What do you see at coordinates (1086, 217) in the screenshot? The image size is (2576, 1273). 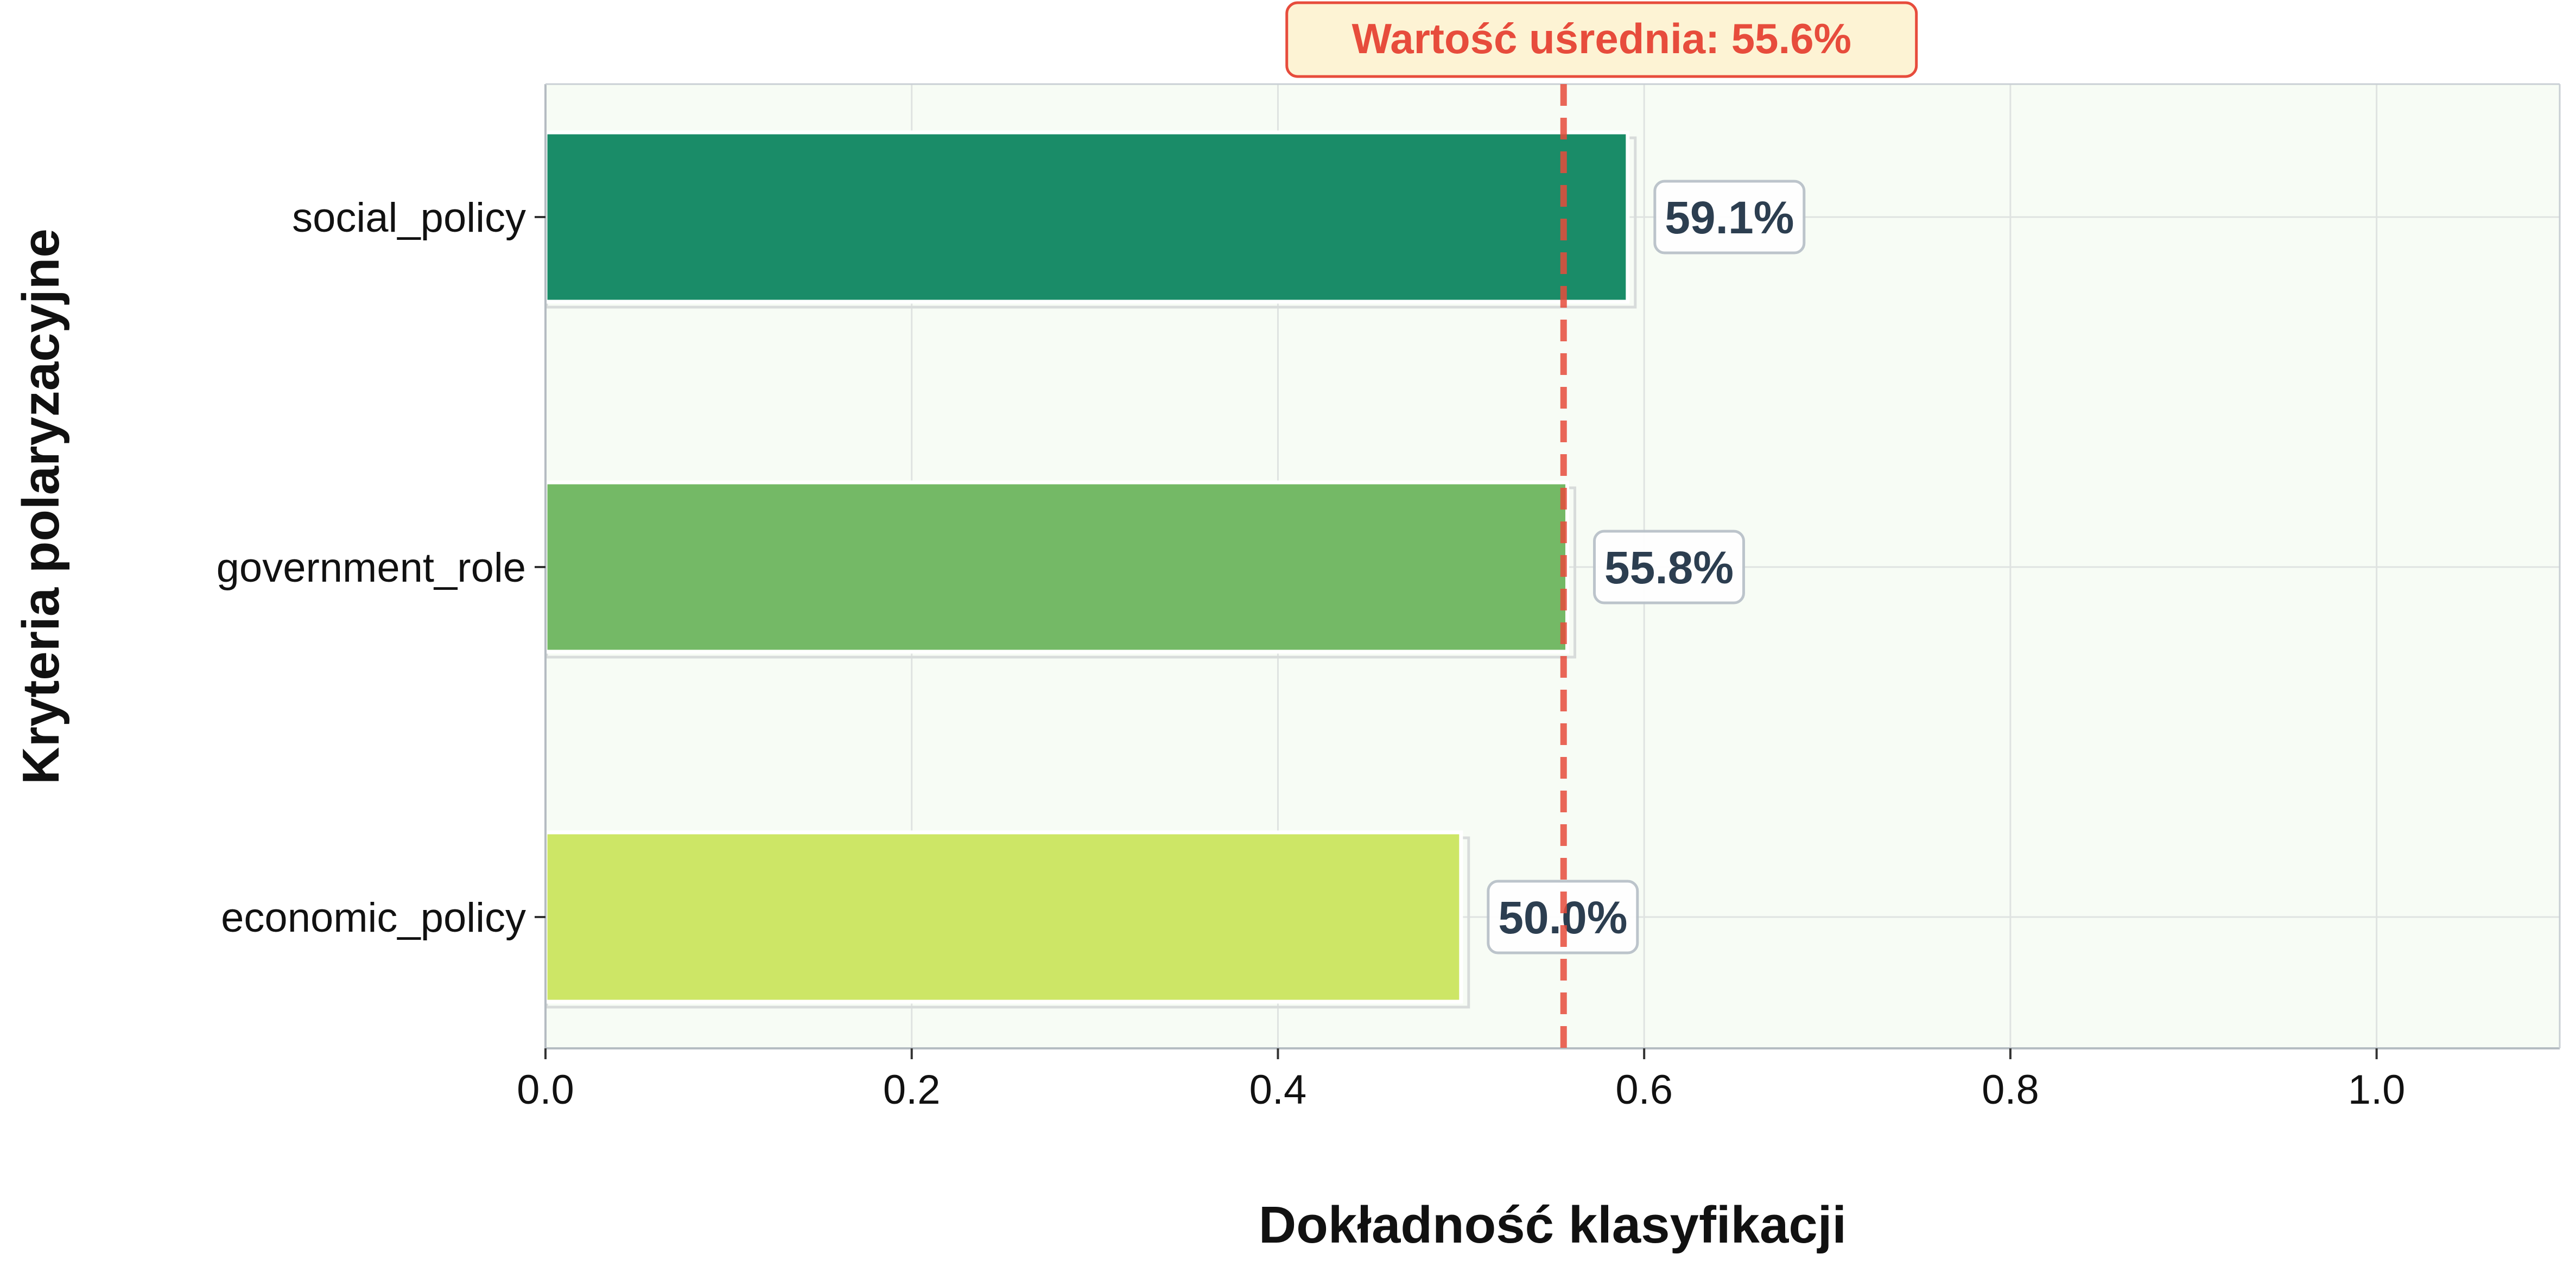 I see `bar-social_policy` at bounding box center [1086, 217].